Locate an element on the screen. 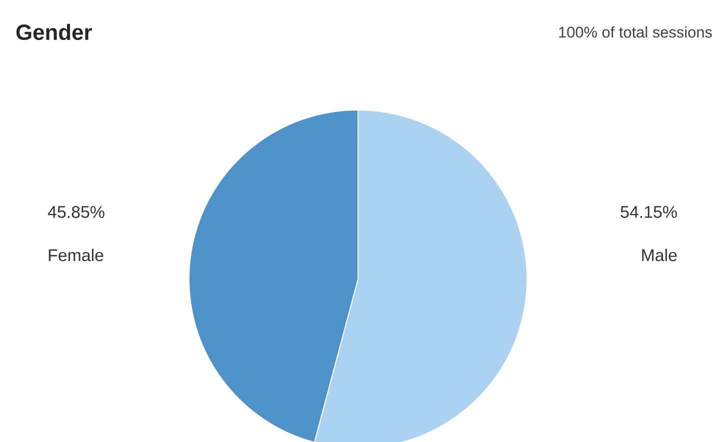  chart-subtitle: 100% of total sessions is located at coordinates (635, 32).